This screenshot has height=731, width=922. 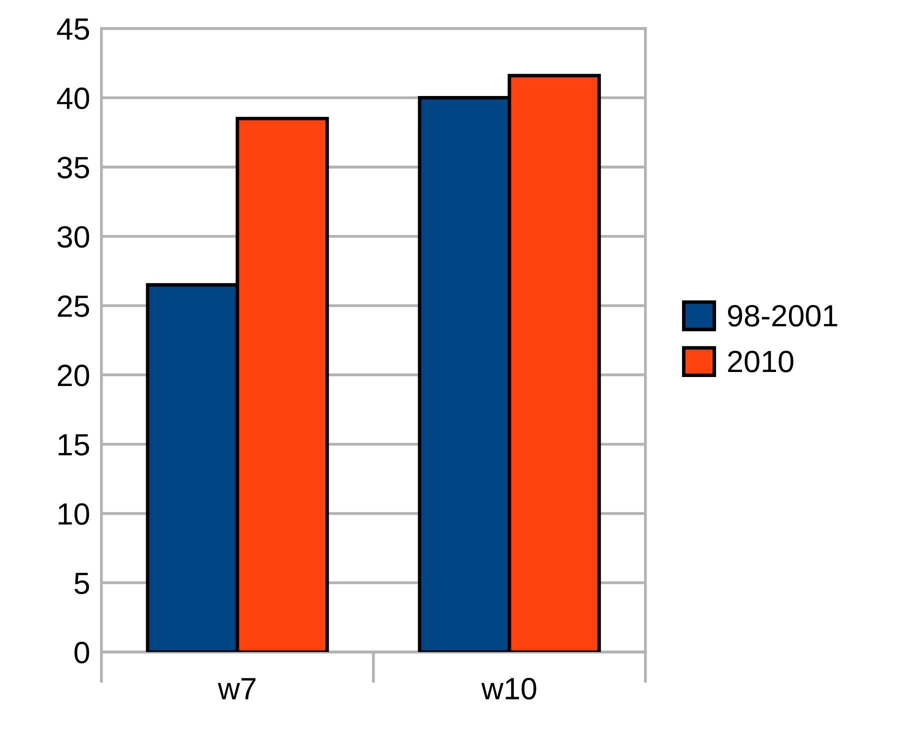 I want to click on x-tick-label: w10, so click(x=508, y=689).